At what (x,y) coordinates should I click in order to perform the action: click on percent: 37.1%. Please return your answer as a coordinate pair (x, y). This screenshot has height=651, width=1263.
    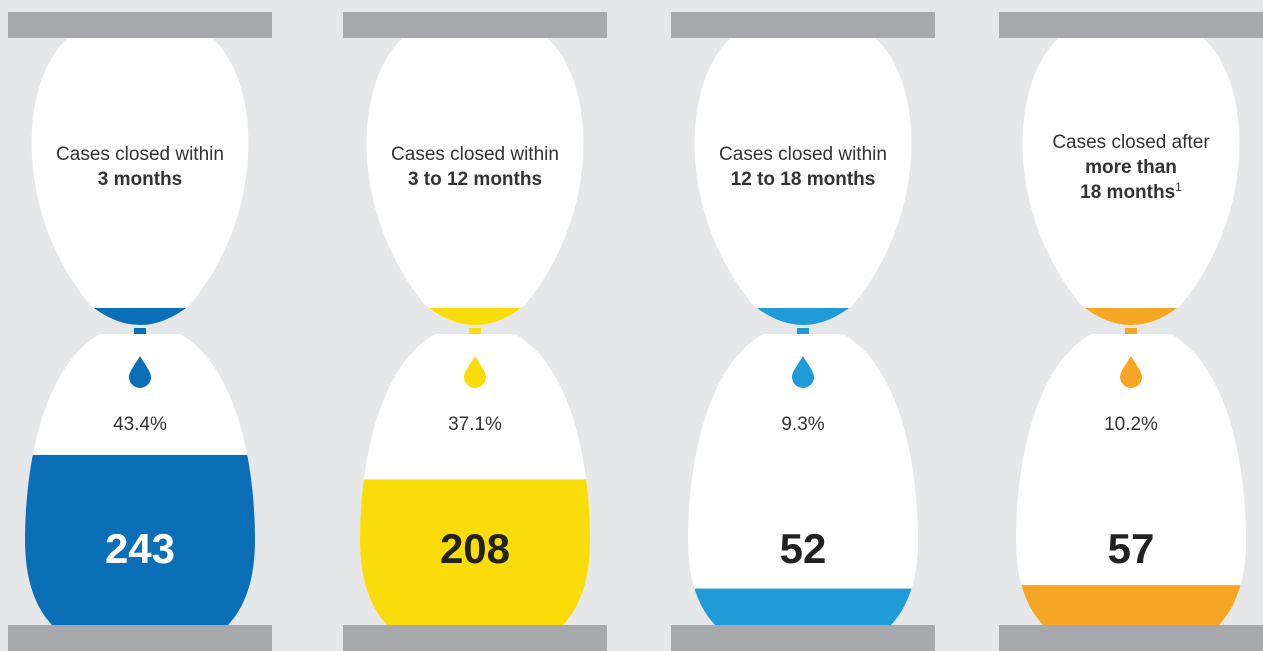
    Looking at the image, I should click on (475, 424).